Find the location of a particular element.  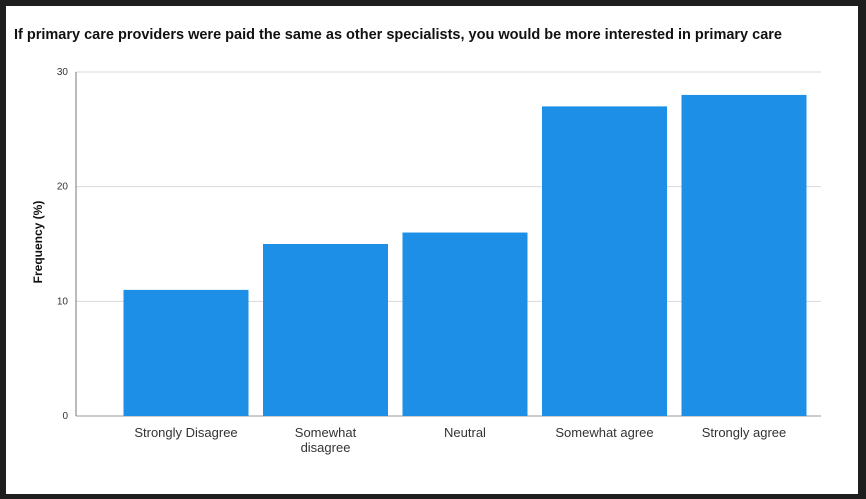

y-tick-label: 20 is located at coordinates (63, 187).